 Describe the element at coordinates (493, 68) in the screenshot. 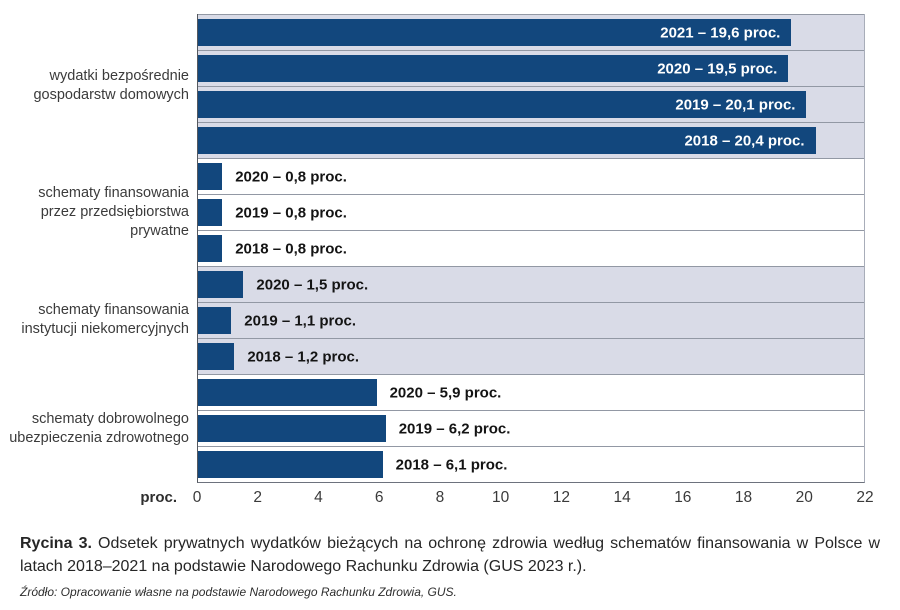

I see `bar-2020: 2020 – 19,5 proc.` at that location.